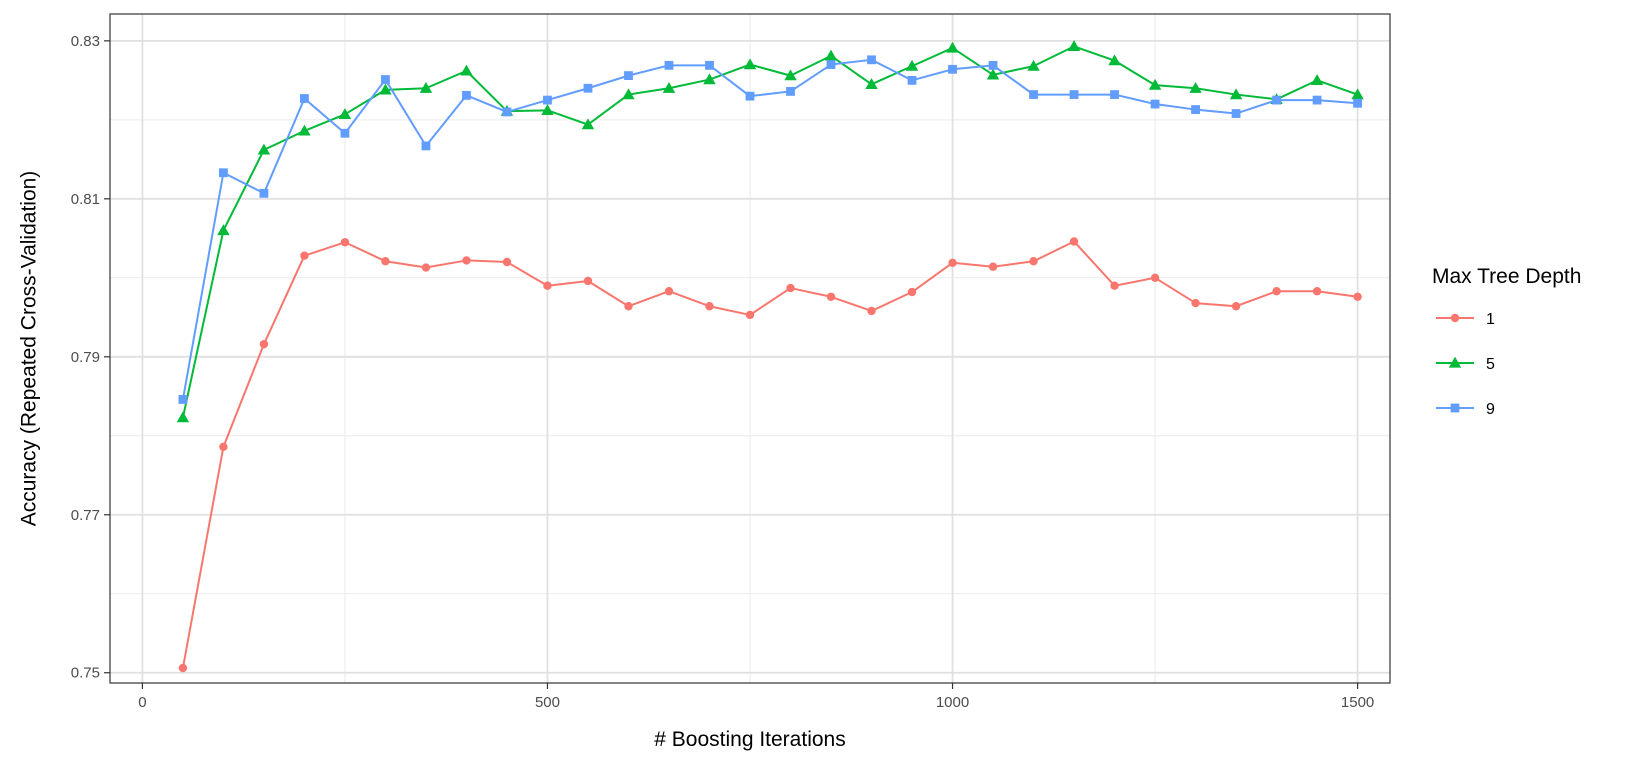  What do you see at coordinates (1357, 702) in the screenshot?
I see `x-tick-label: 1500` at bounding box center [1357, 702].